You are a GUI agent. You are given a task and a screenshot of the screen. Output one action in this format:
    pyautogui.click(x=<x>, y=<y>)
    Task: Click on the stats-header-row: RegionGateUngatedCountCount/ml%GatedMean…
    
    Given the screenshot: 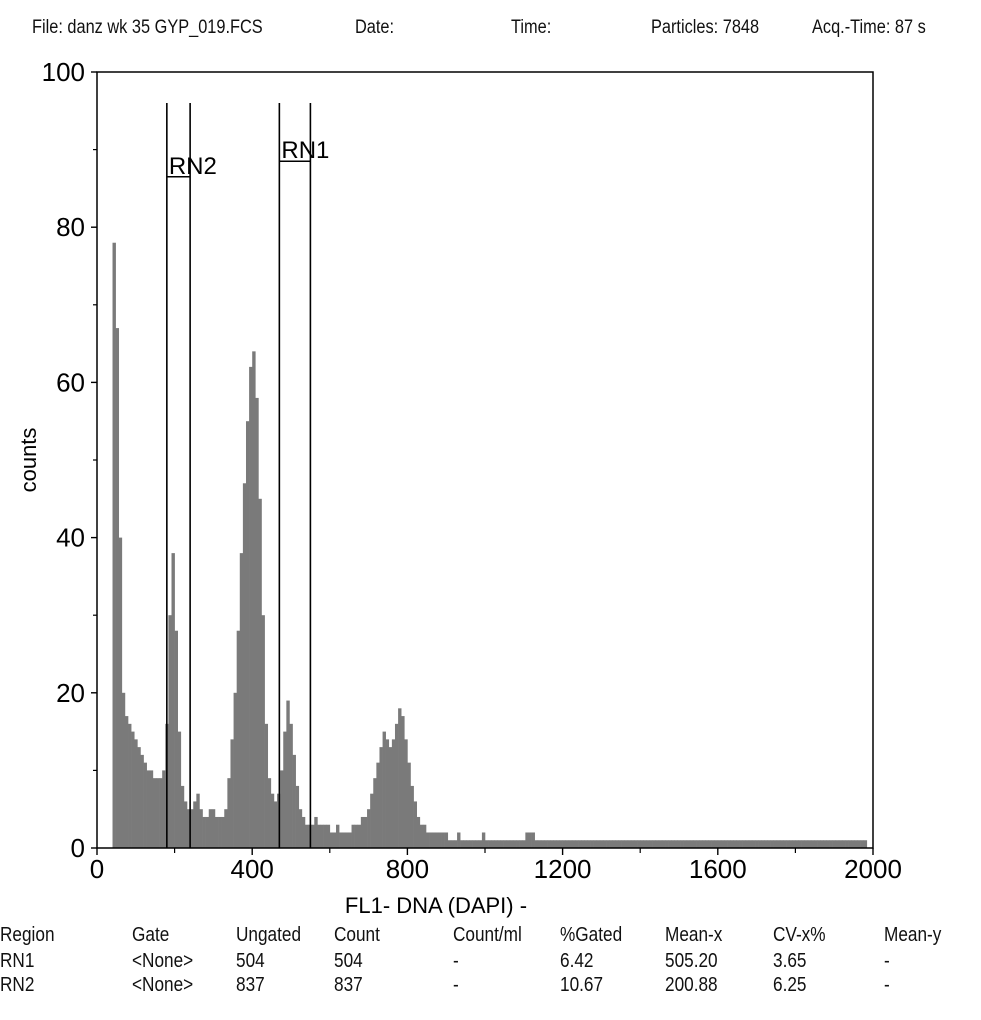 What is the action you would take?
    pyautogui.click(x=490, y=937)
    